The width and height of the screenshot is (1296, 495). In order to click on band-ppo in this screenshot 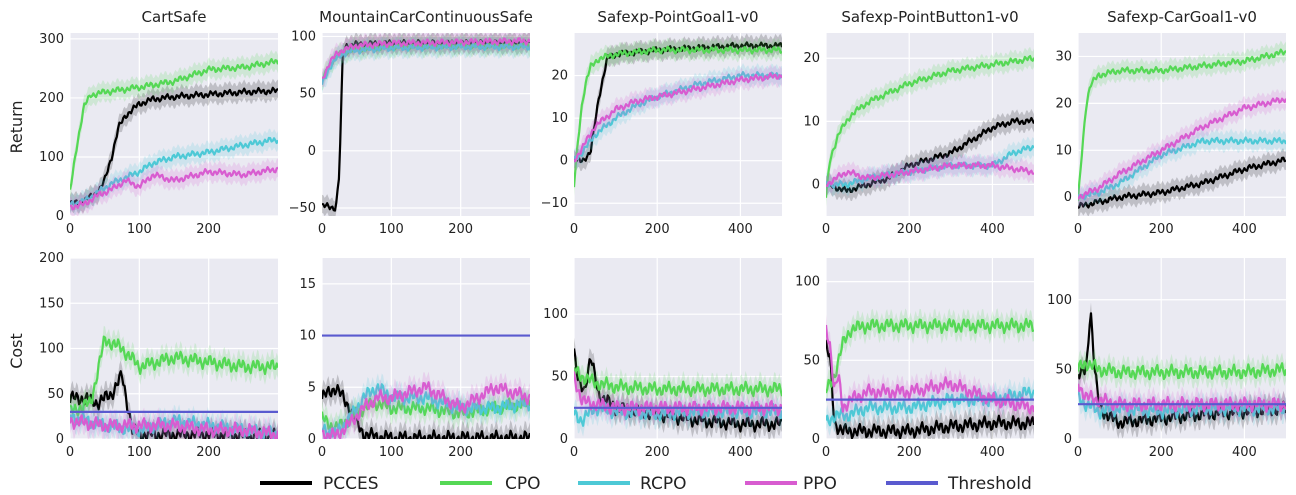, I will do `click(930, 174)`.